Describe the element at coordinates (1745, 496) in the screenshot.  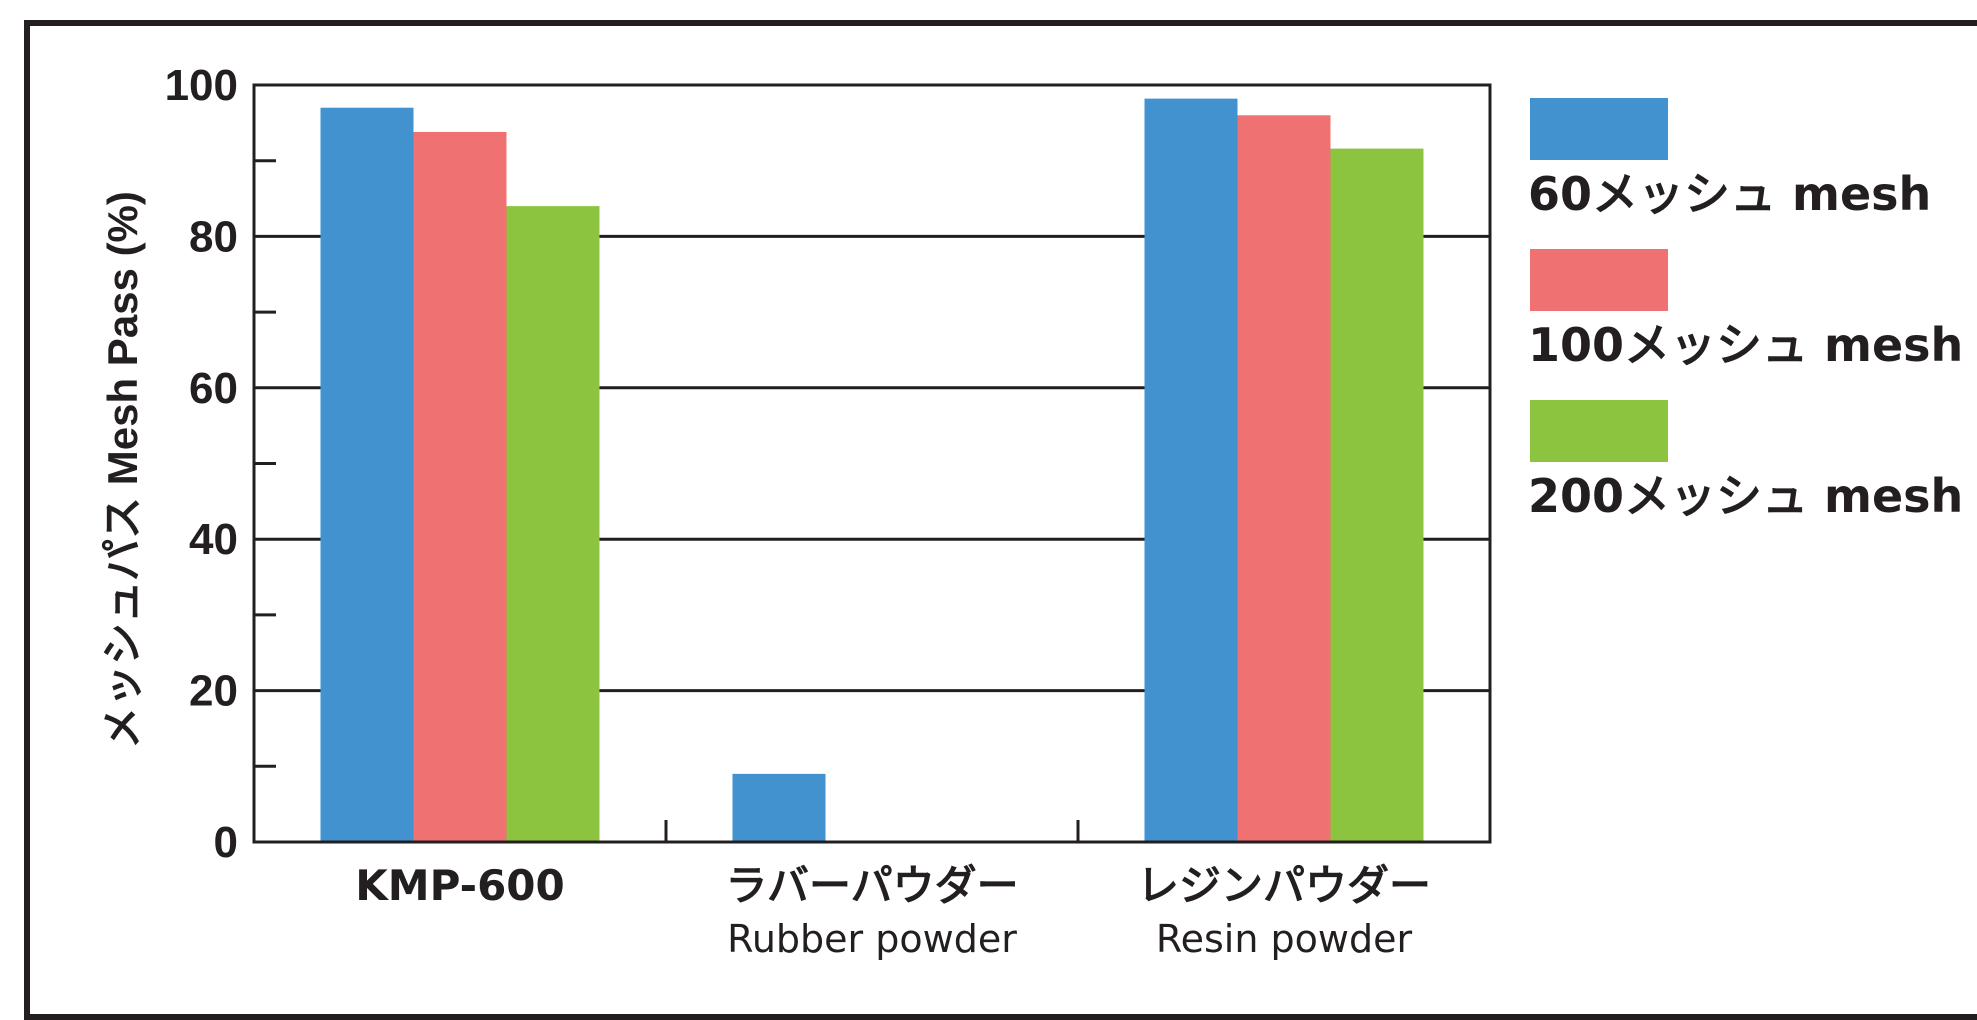
I see `legend-label: 200メッシュ mesh` at that location.